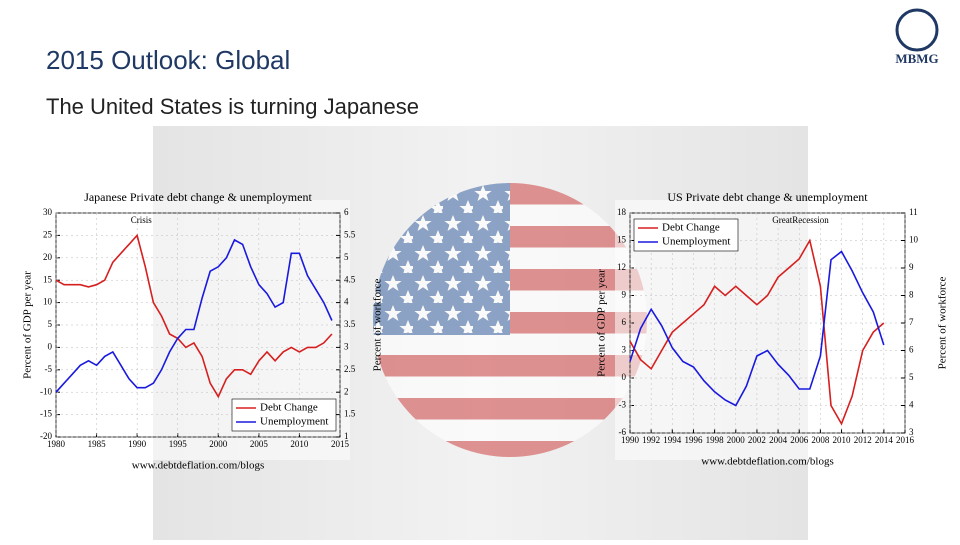 The image size is (960, 545). What do you see at coordinates (350, 414) in the screenshot?
I see `y2-tick-label: 1.5` at bounding box center [350, 414].